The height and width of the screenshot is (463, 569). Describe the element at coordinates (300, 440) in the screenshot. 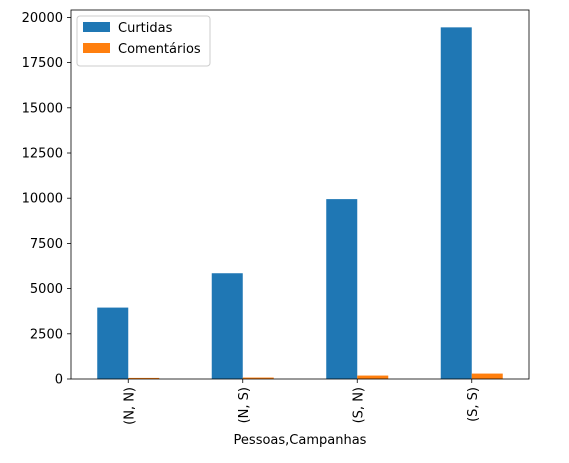

I see `x-axis-label: Pessoas,Campanhas` at that location.